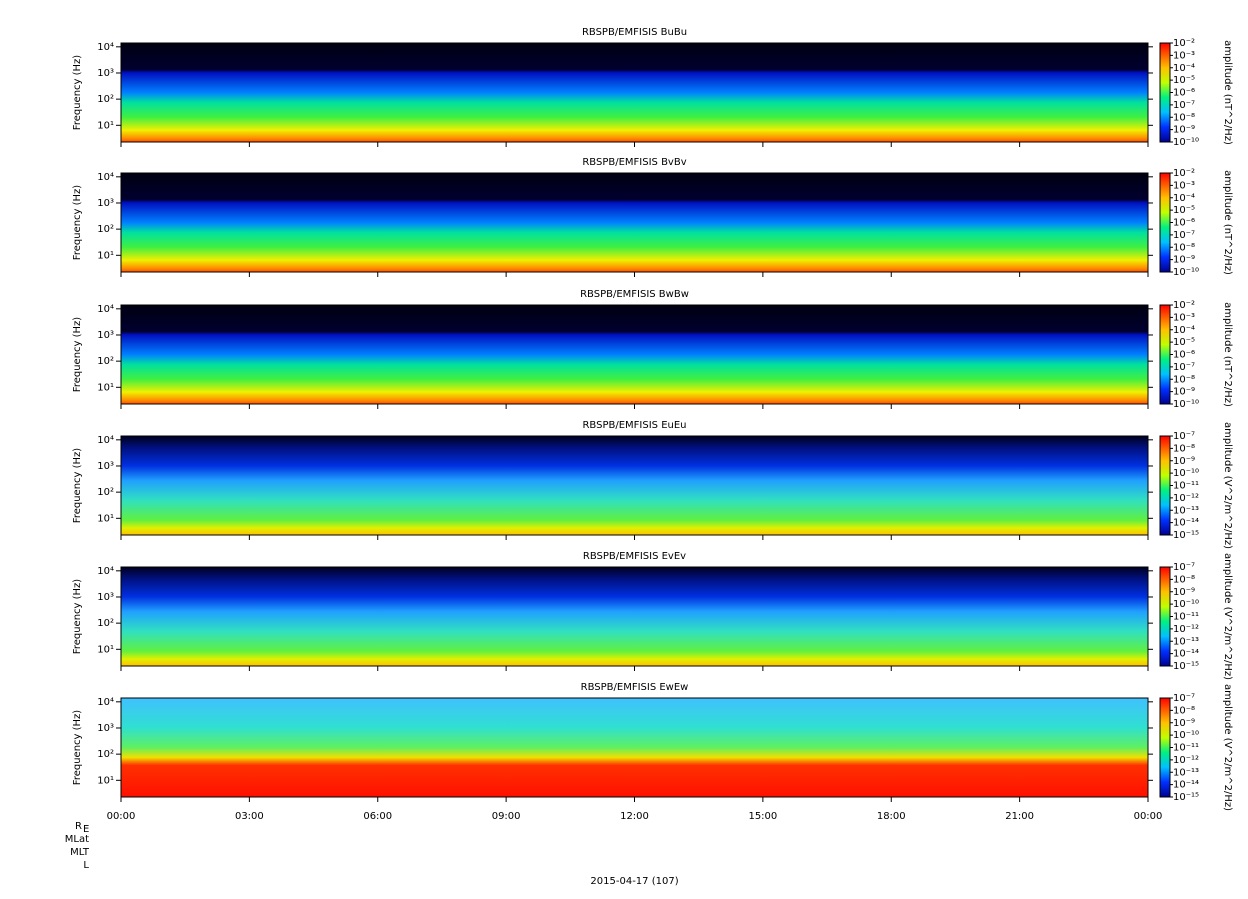  What do you see at coordinates (121, 816) in the screenshot?
I see `x-tick-label: 00:00` at bounding box center [121, 816].